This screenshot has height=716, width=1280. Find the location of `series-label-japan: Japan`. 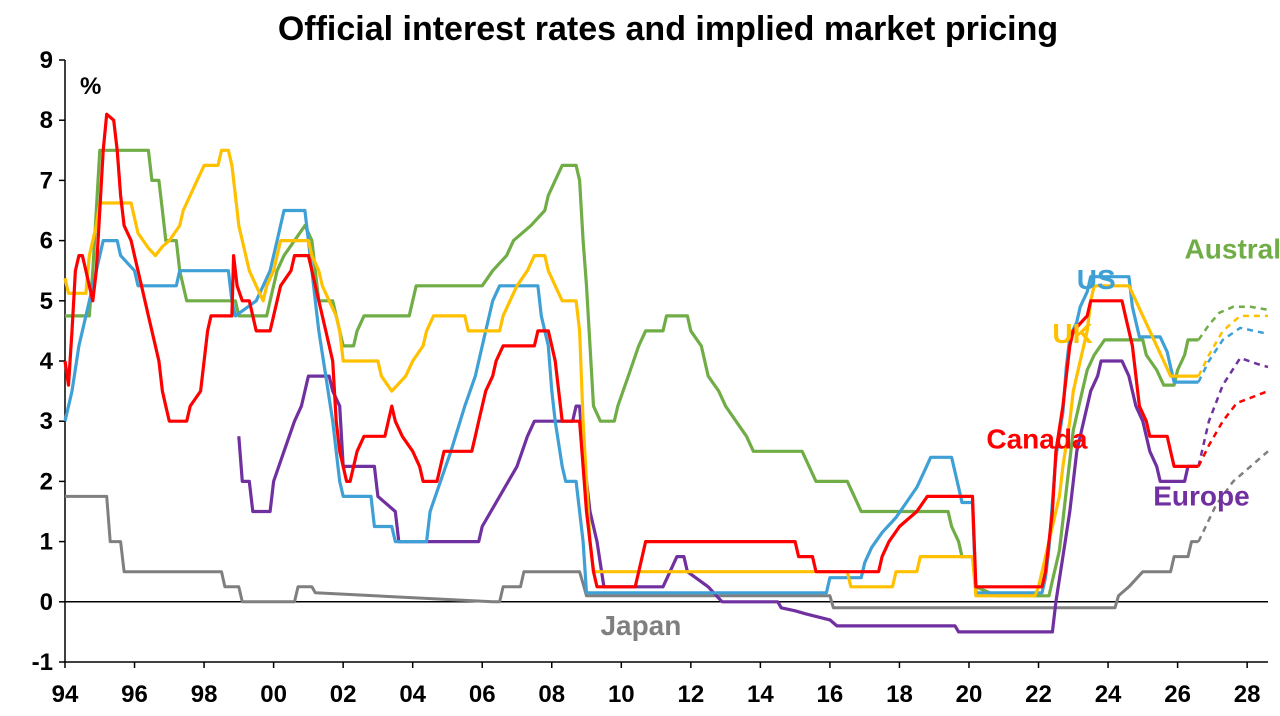

series-label-japan: Japan is located at coordinates (640, 625).